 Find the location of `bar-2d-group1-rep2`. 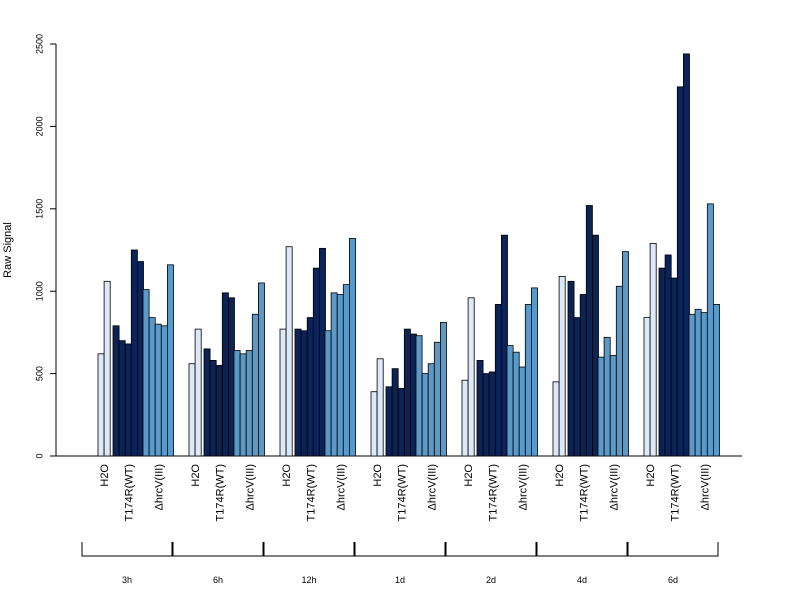

bar-2d-group1-rep2 is located at coordinates (471, 377).